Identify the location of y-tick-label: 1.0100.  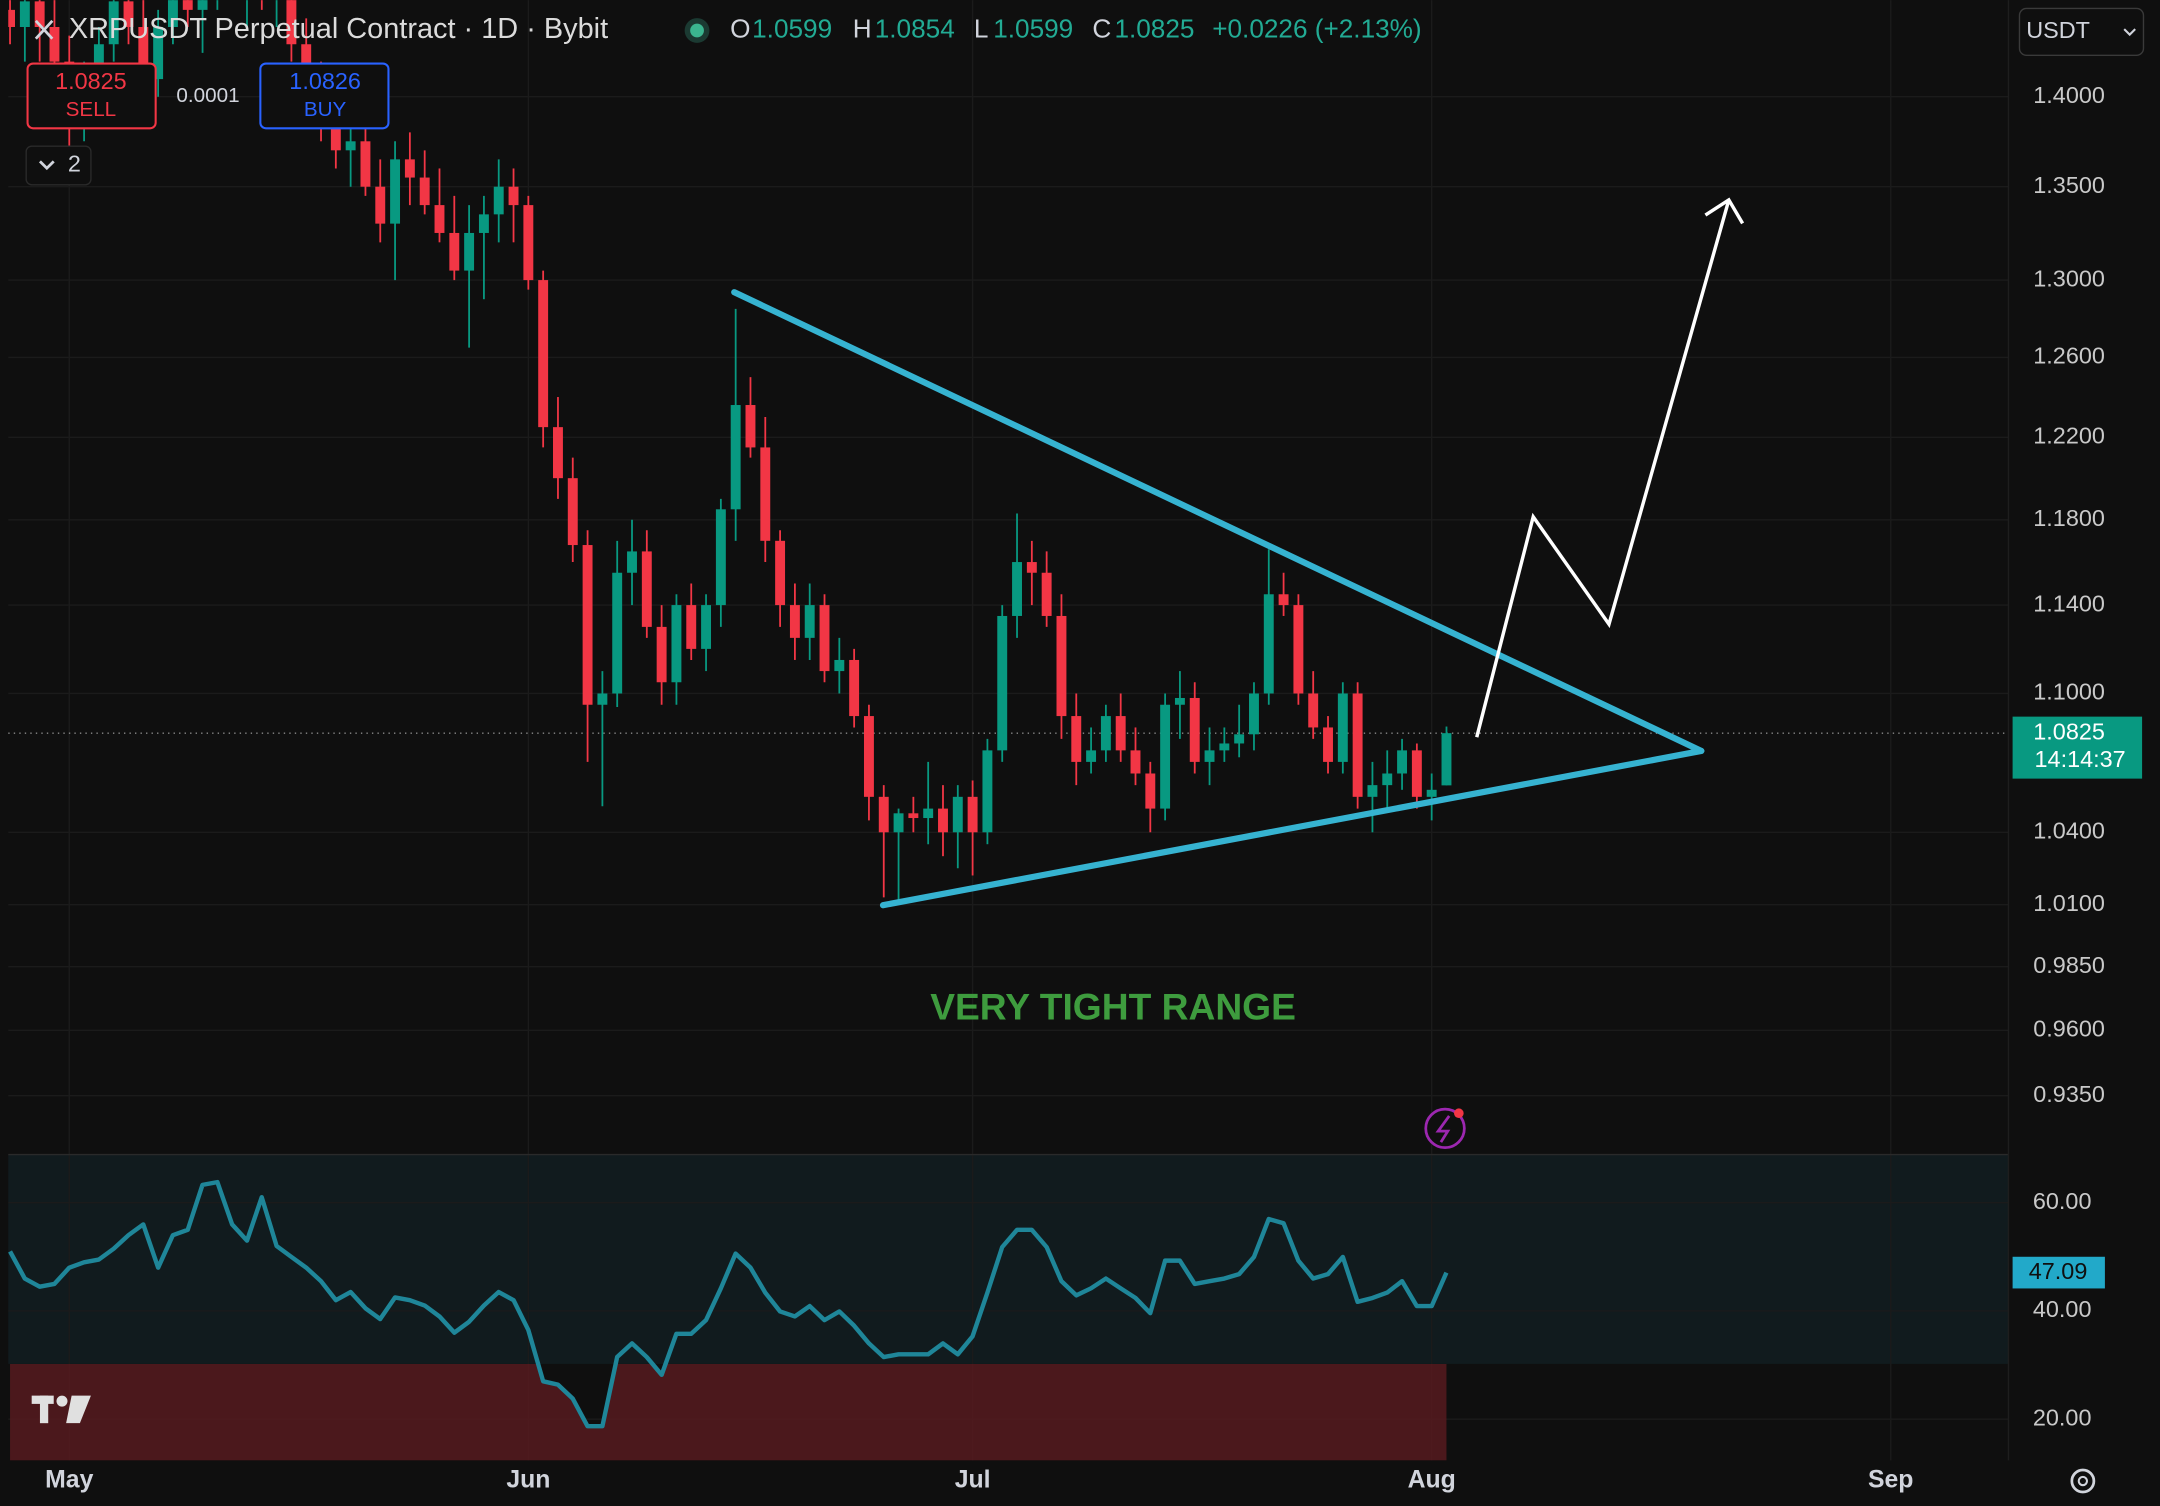
(2069, 903).